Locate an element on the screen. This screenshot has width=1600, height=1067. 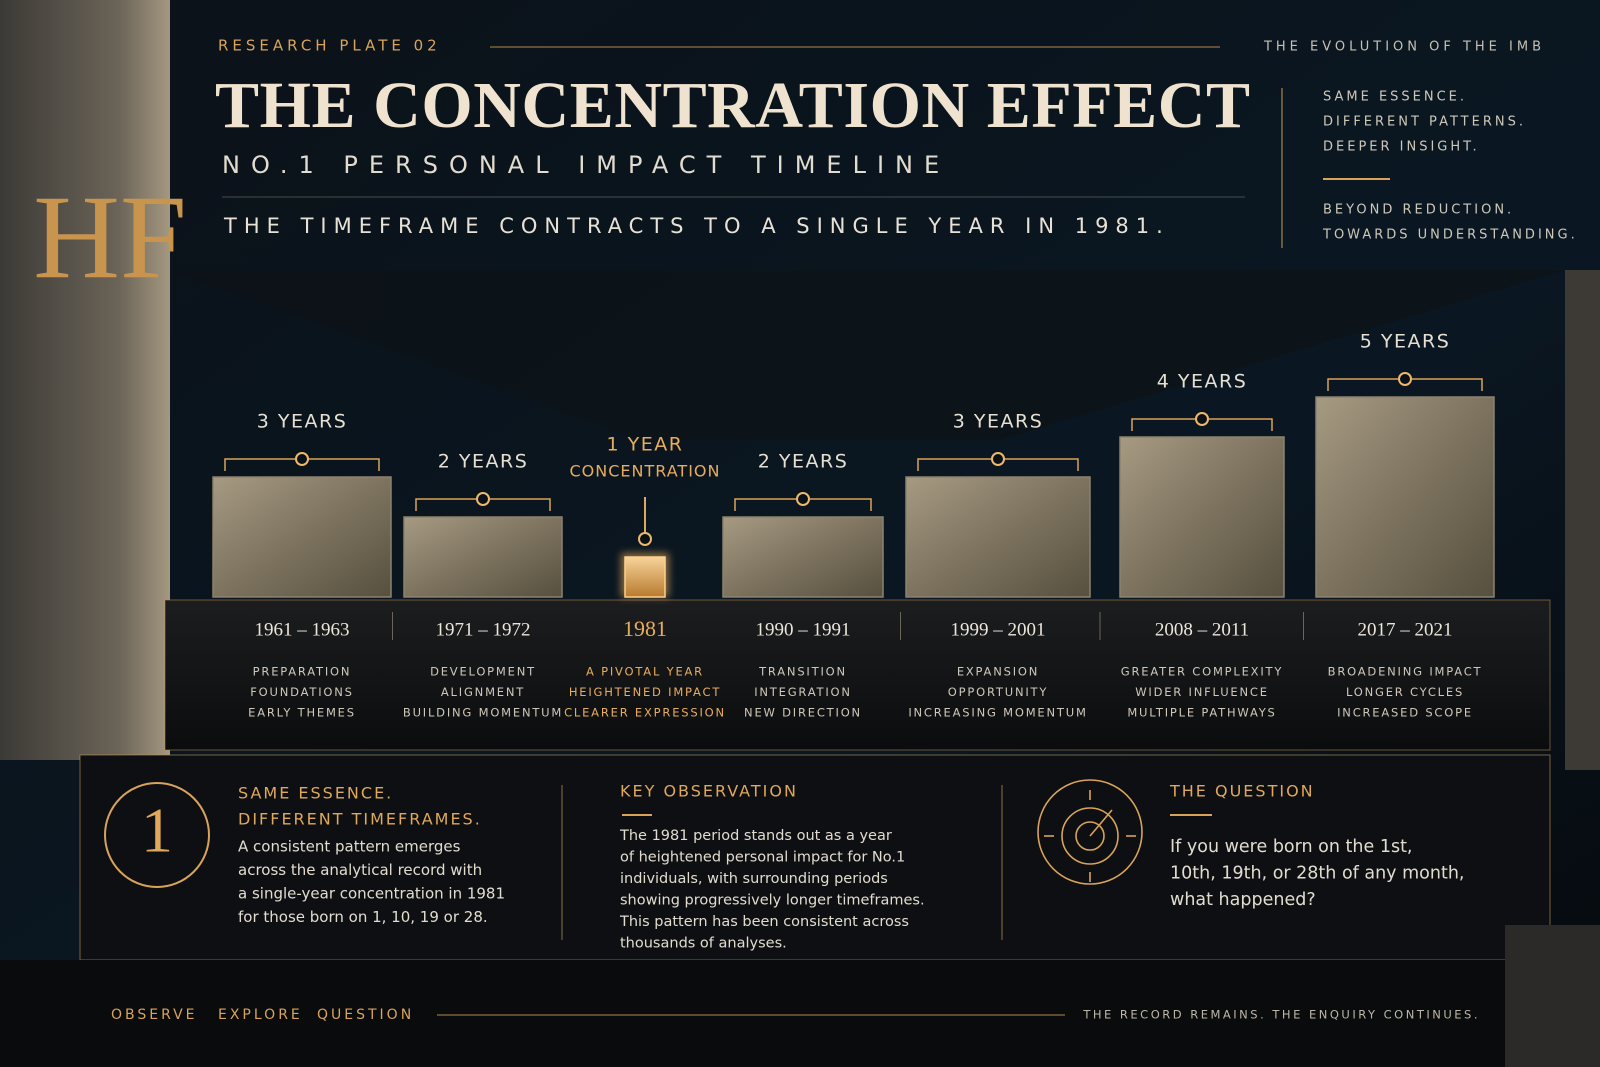
right-wall is located at coordinates (1582, 520).